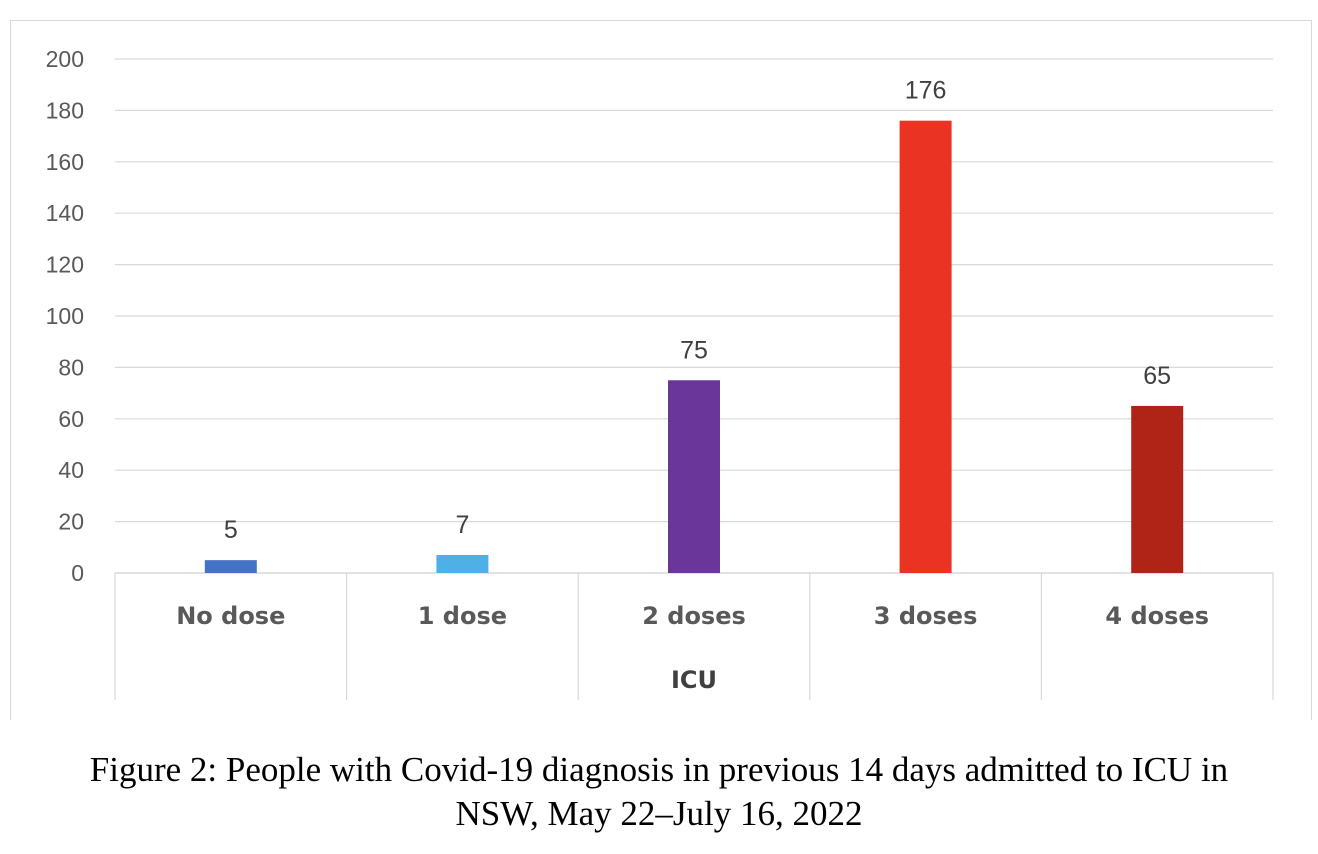 Image resolution: width=1318 pixels, height=854 pixels. What do you see at coordinates (71, 522) in the screenshot?
I see `y-tick-label: 20` at bounding box center [71, 522].